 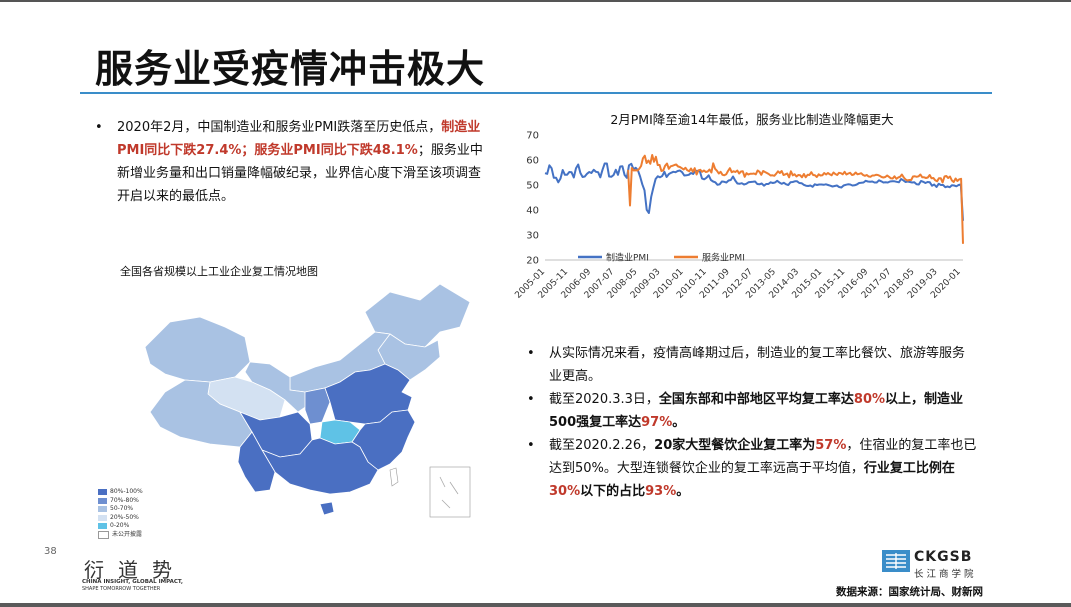 What do you see at coordinates (277, 387) in the screenshot?
I see `map-region-gansu` at bounding box center [277, 387].